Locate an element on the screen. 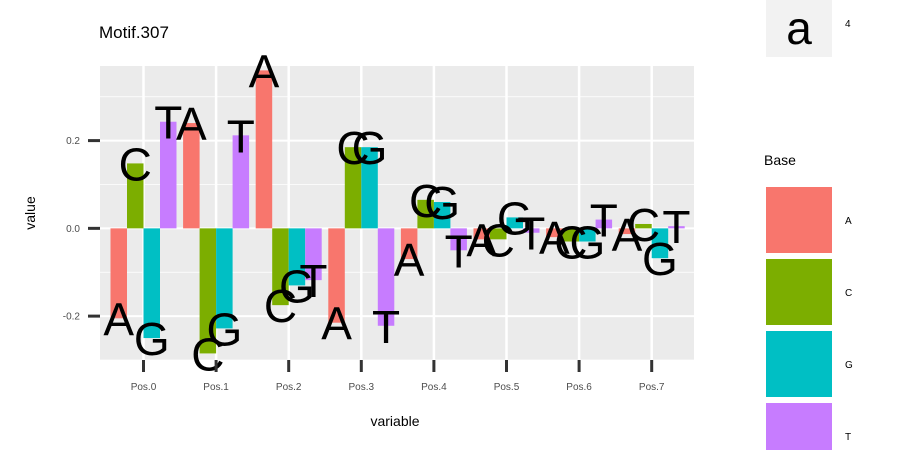 This screenshot has width=900, height=450. x-tick-label: Pos.7 is located at coordinates (652, 387).